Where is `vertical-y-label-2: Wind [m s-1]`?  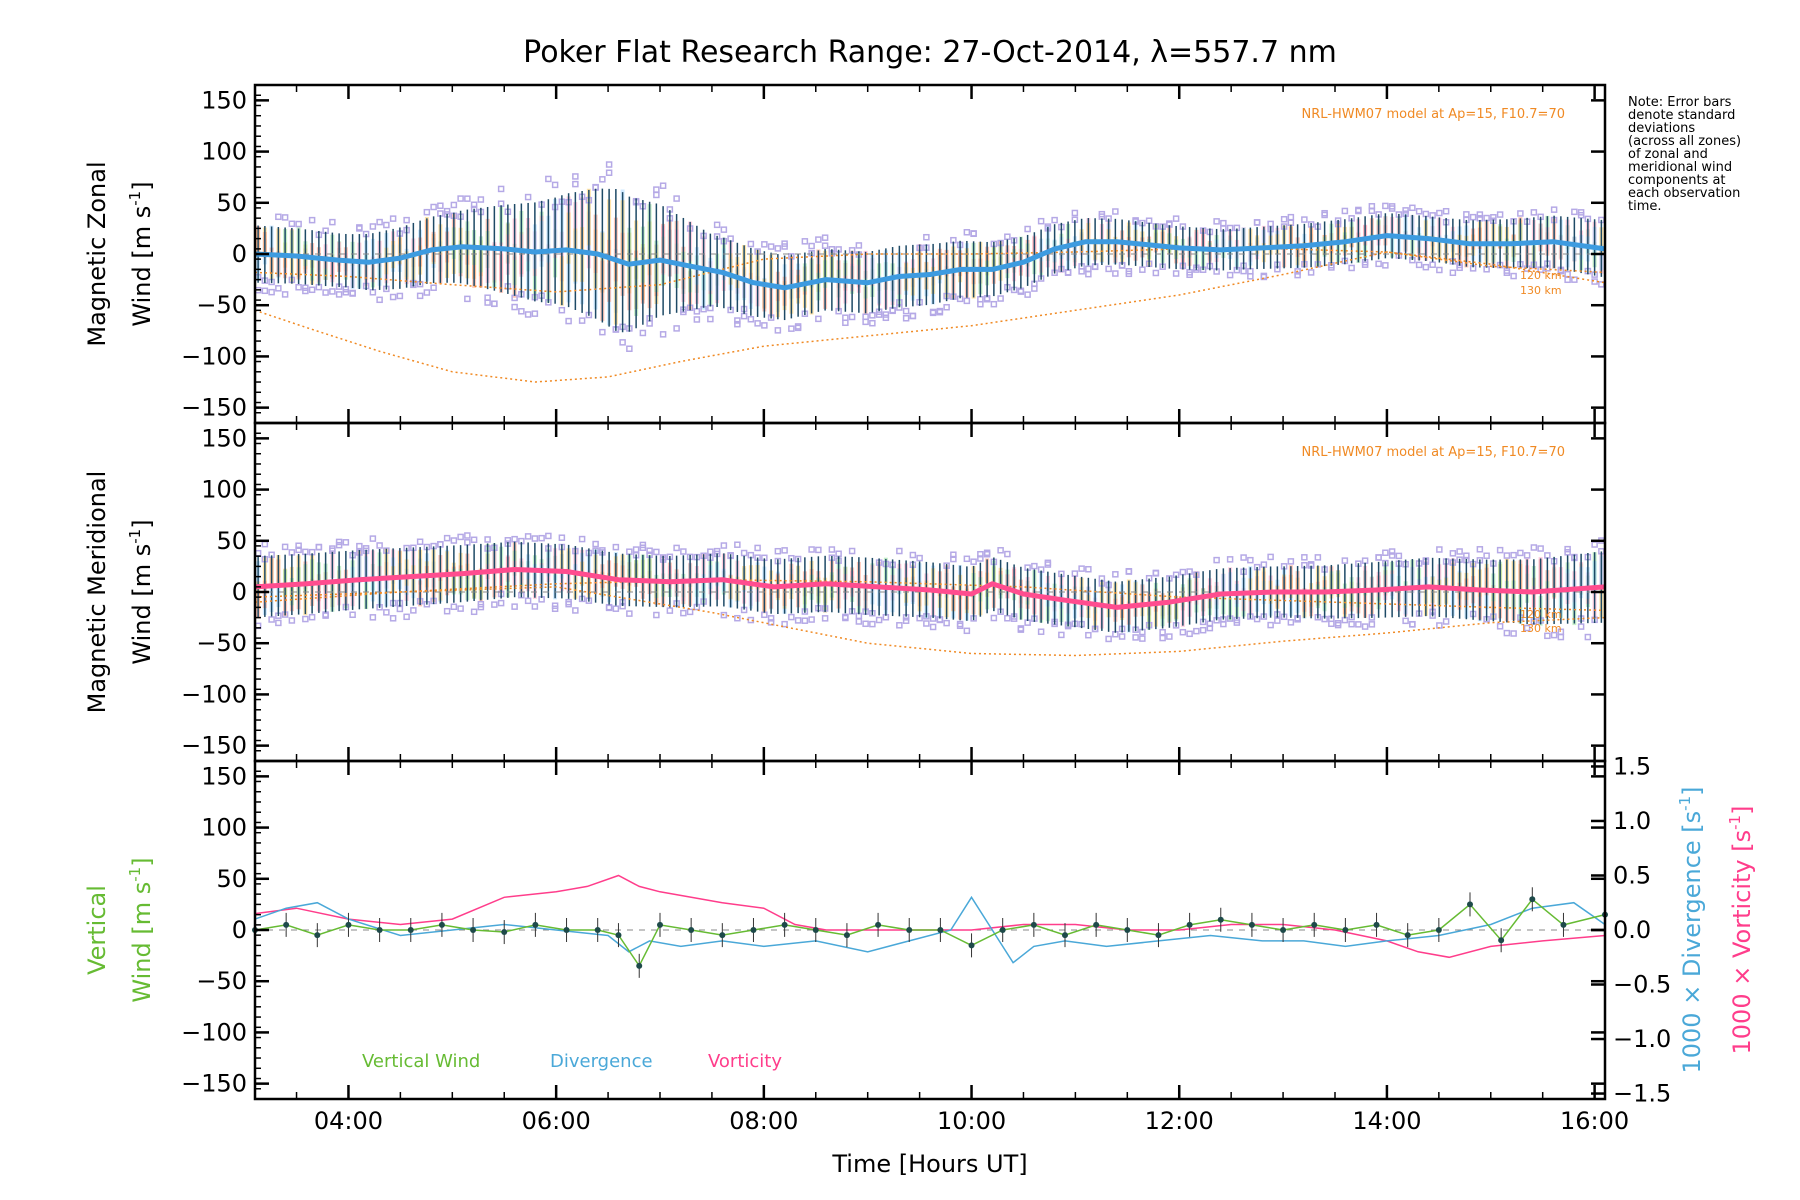 vertical-y-label-2: Wind [m s-1] is located at coordinates (141, 929).